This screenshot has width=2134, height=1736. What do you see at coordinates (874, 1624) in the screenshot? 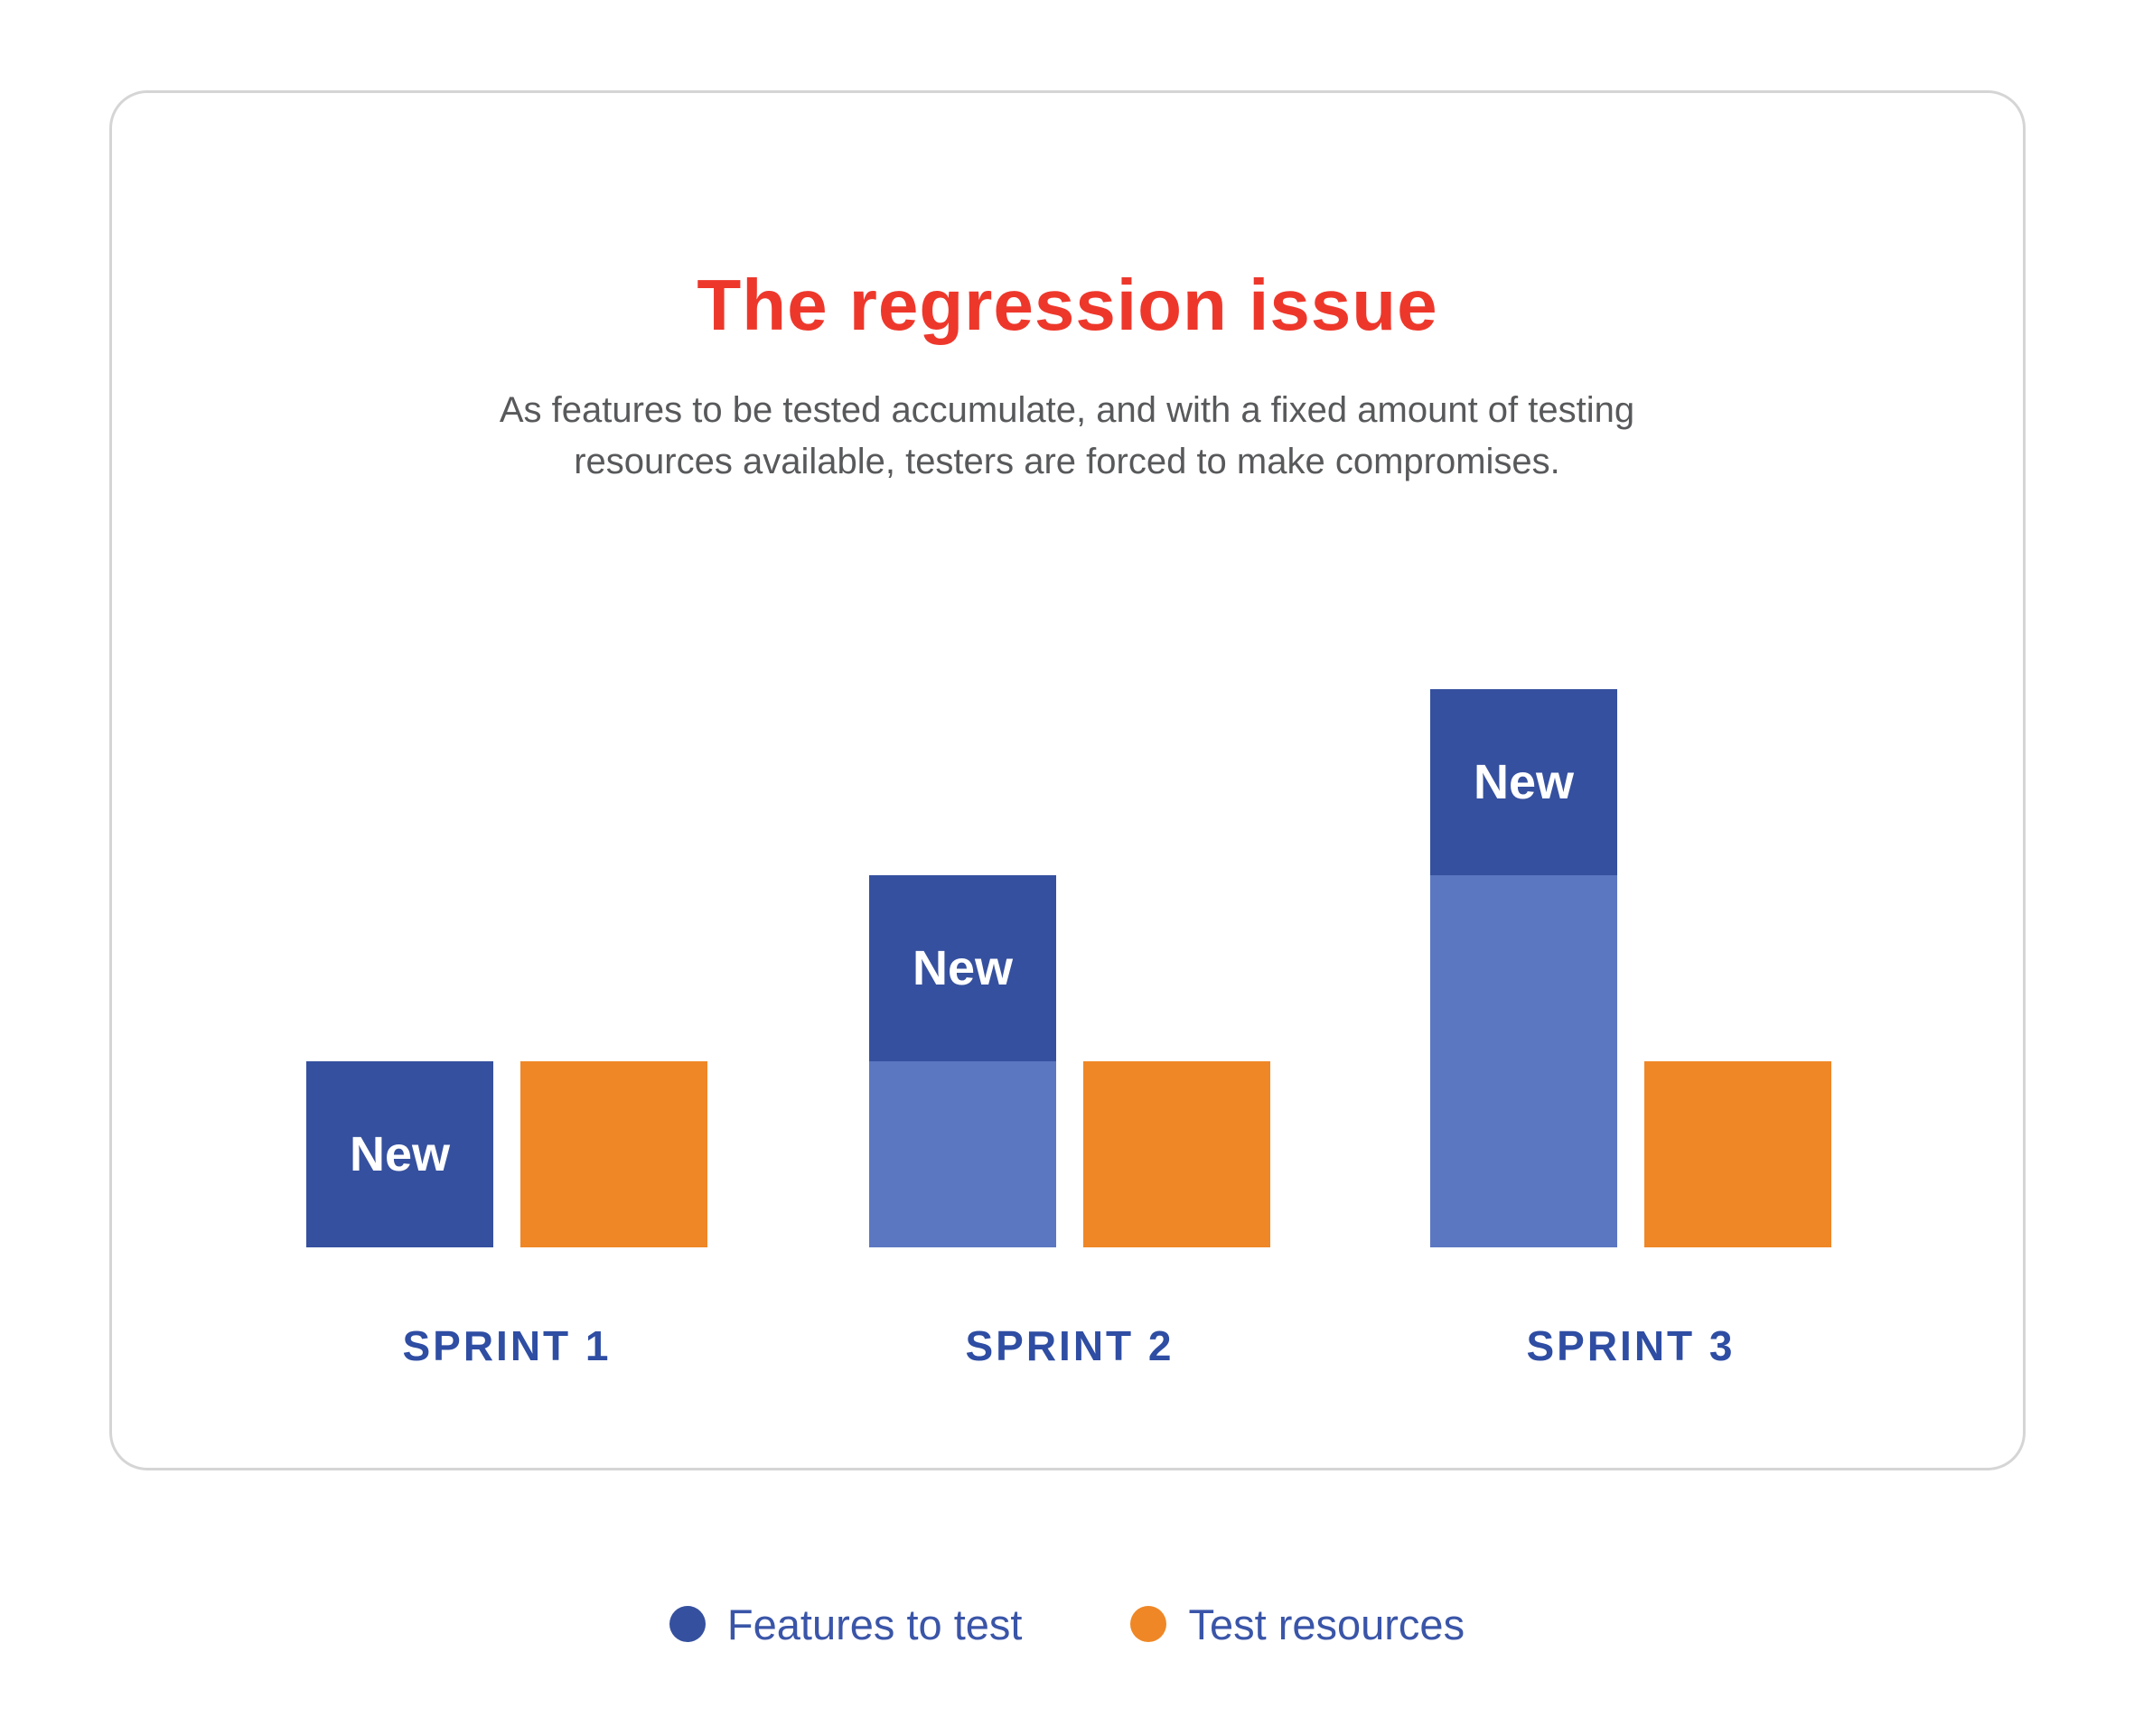
I see `legend-label: Features to test` at bounding box center [874, 1624].